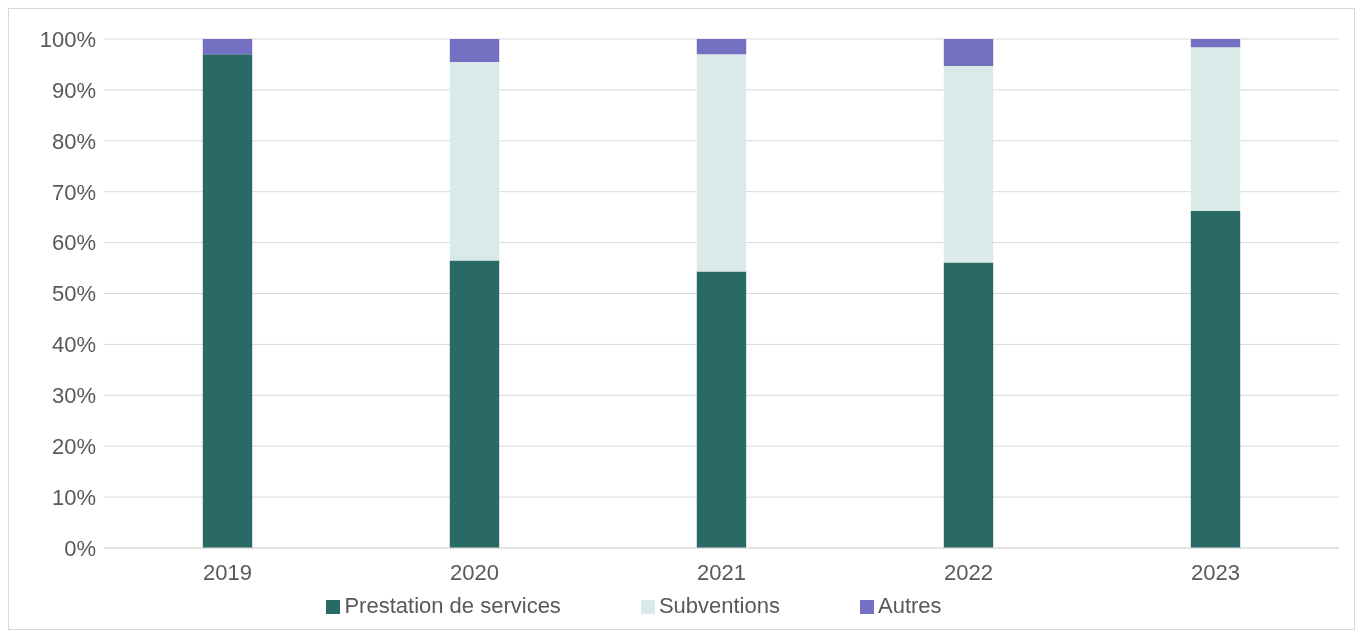 The height and width of the screenshot is (637, 1363). Describe the element at coordinates (73, 396) in the screenshot. I see `y-tick-label: 30%` at that location.